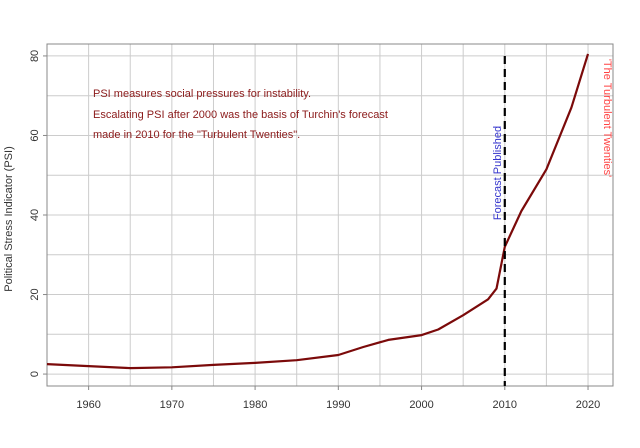 The image size is (640, 448). Describe the element at coordinates (9, 219) in the screenshot. I see `y-axis-title: Political Stress Indicator (PSI)` at that location.